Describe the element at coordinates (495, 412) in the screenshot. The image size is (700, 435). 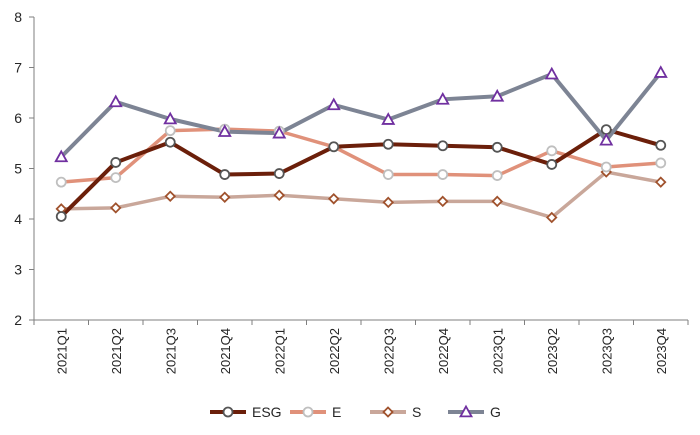
I see `legend-label-g: G` at that location.